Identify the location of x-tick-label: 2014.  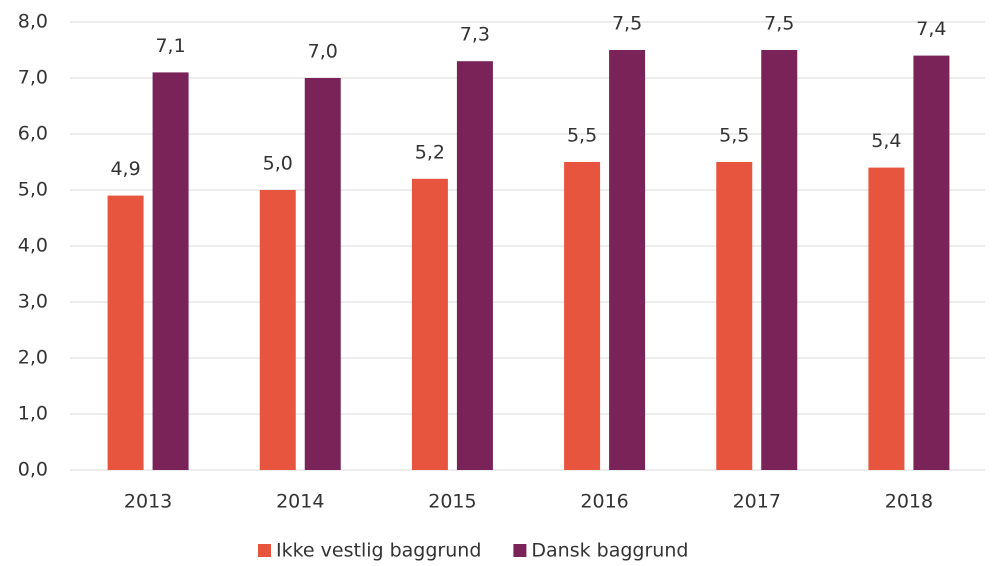
(300, 502).